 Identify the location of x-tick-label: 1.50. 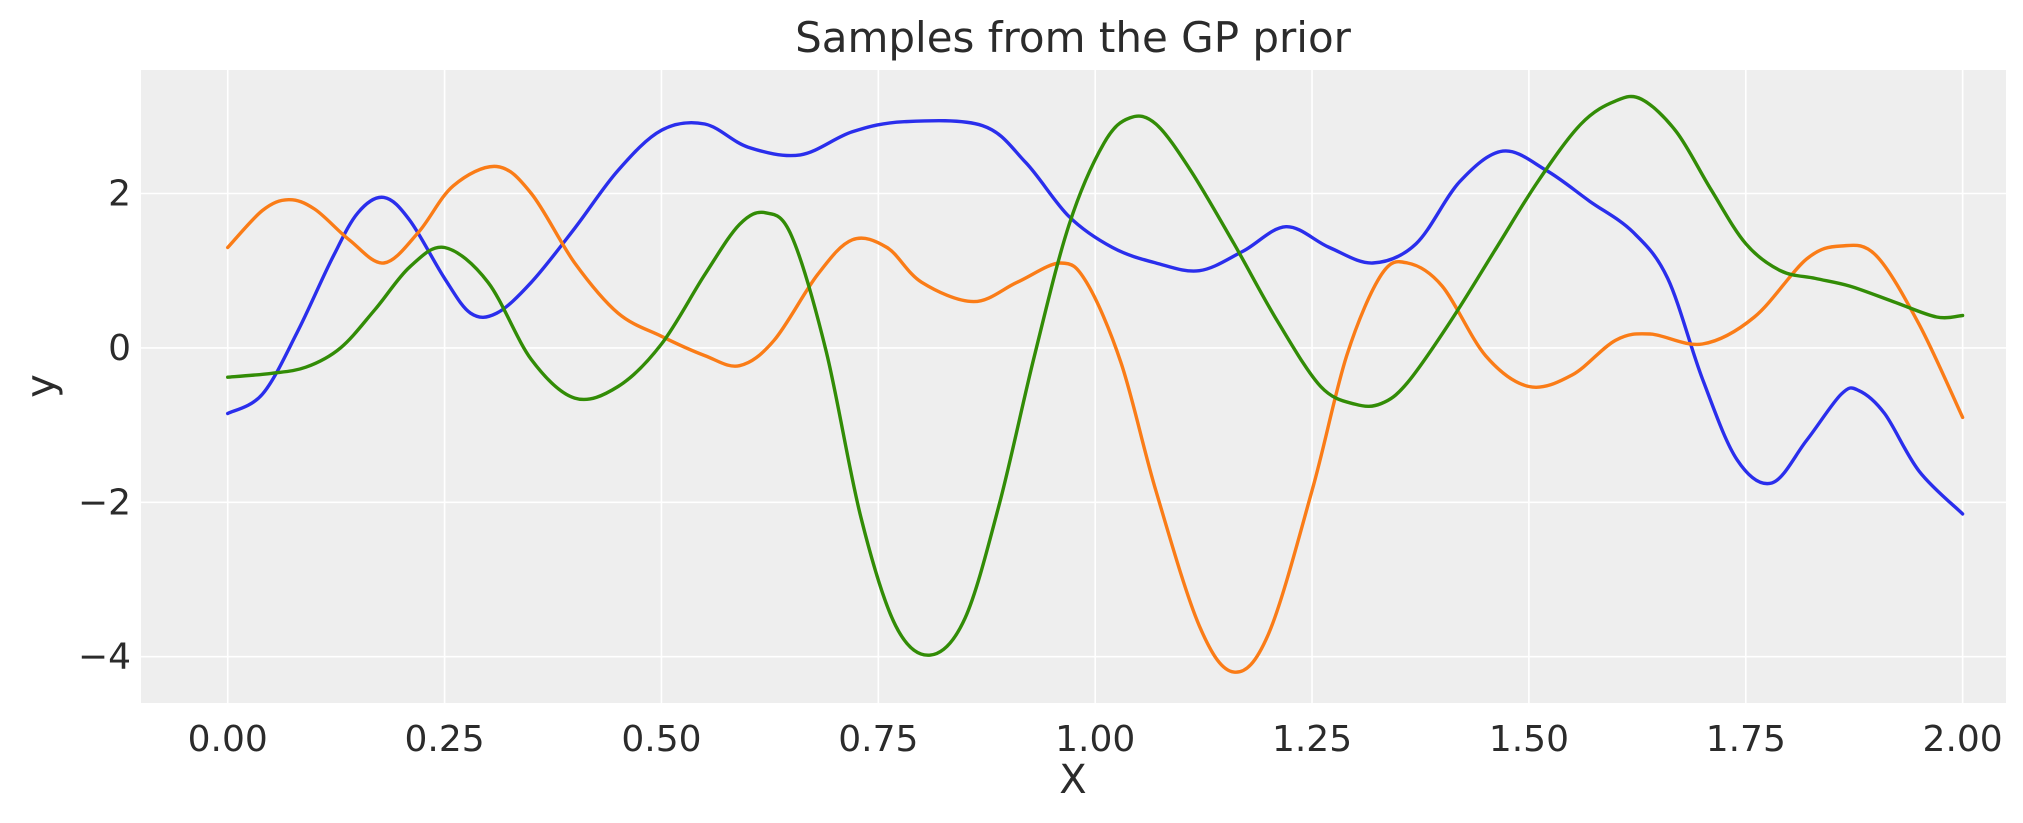
(1529, 739).